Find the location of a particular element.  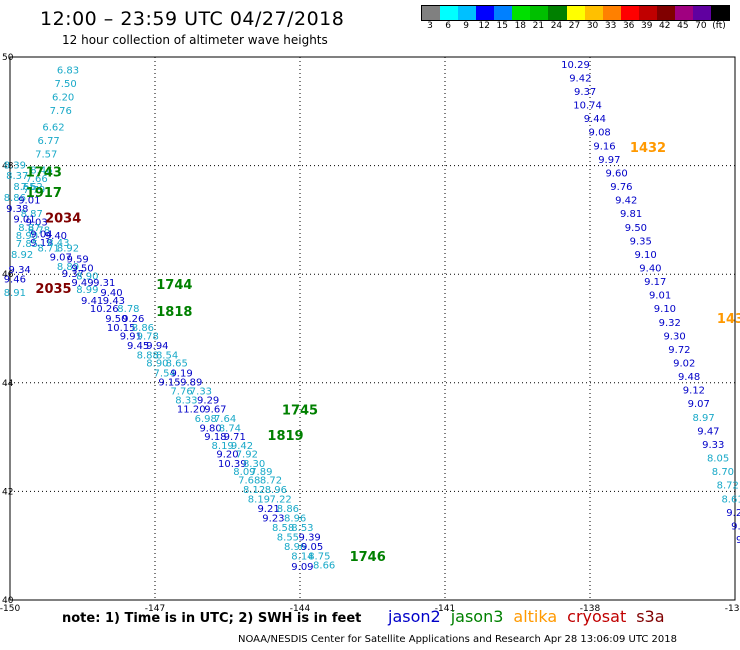

pass-time-label: 1743 is located at coordinates (44, 172).